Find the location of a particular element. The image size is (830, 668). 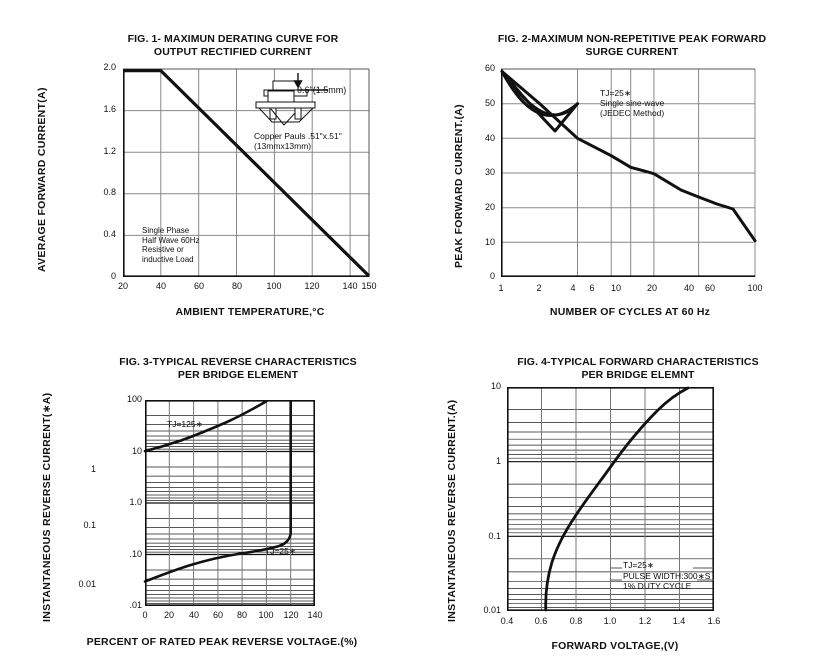

figure-3-xtick-6: 120 is located at coordinates (291, 615).